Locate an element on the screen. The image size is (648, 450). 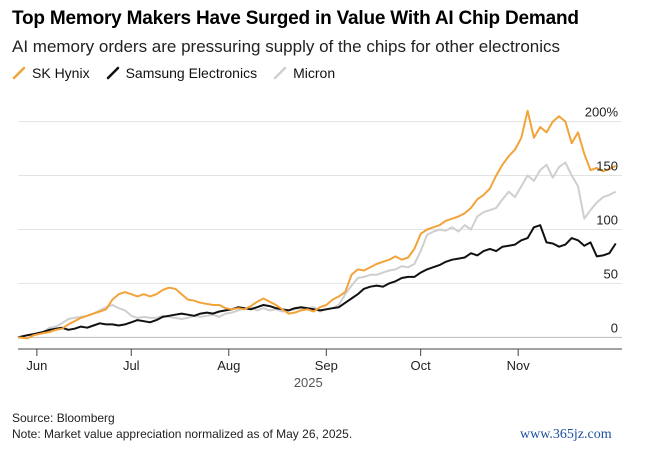
watermark: www.365jz.com is located at coordinates (566, 434).